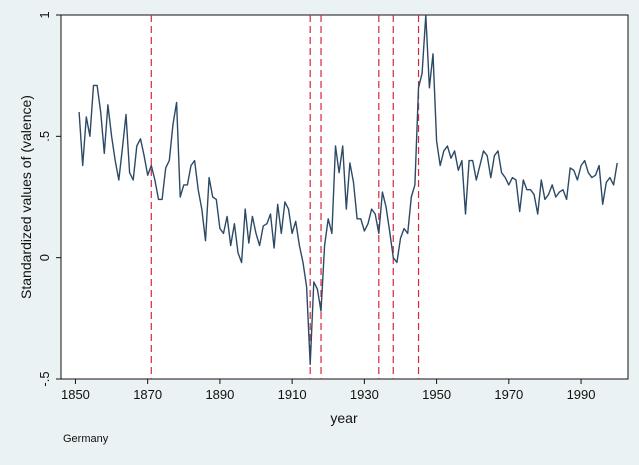 The width and height of the screenshot is (639, 465). What do you see at coordinates (436, 394) in the screenshot?
I see `x-tick-label: 1950` at bounding box center [436, 394].